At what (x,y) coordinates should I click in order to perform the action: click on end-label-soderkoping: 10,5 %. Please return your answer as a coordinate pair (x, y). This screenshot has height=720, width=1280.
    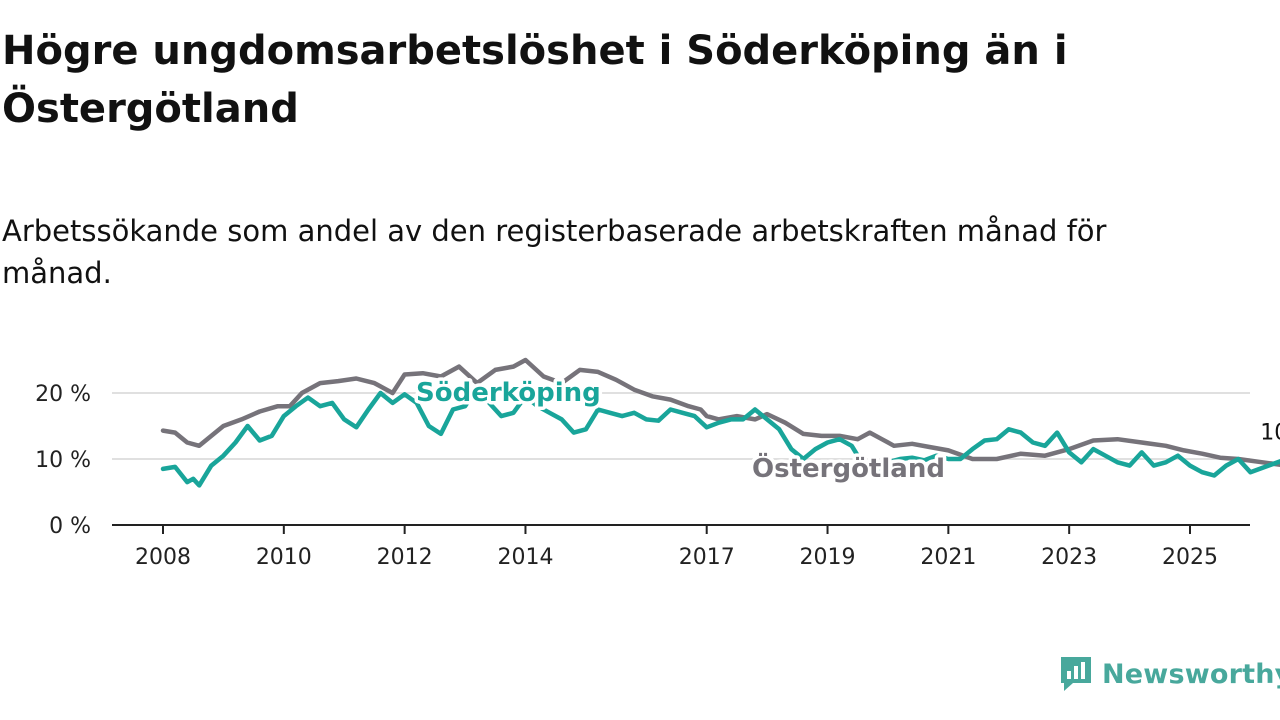
    Looking at the image, I should click on (1270, 433).